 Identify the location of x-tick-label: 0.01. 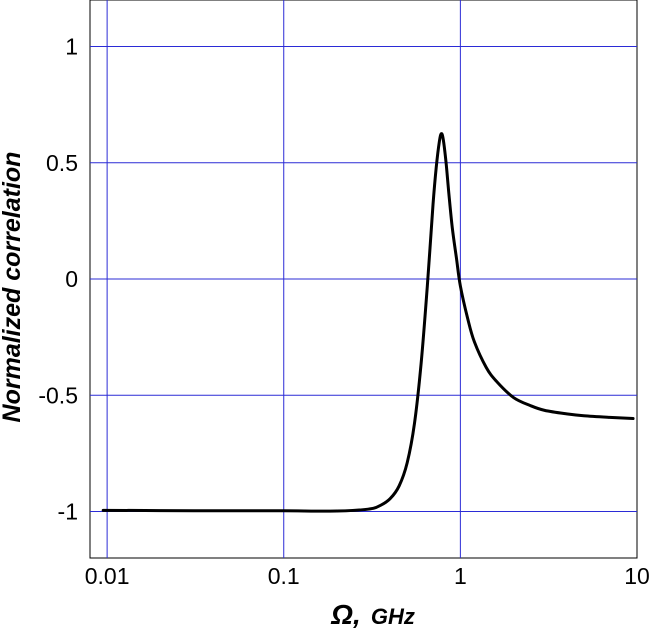
(107, 576).